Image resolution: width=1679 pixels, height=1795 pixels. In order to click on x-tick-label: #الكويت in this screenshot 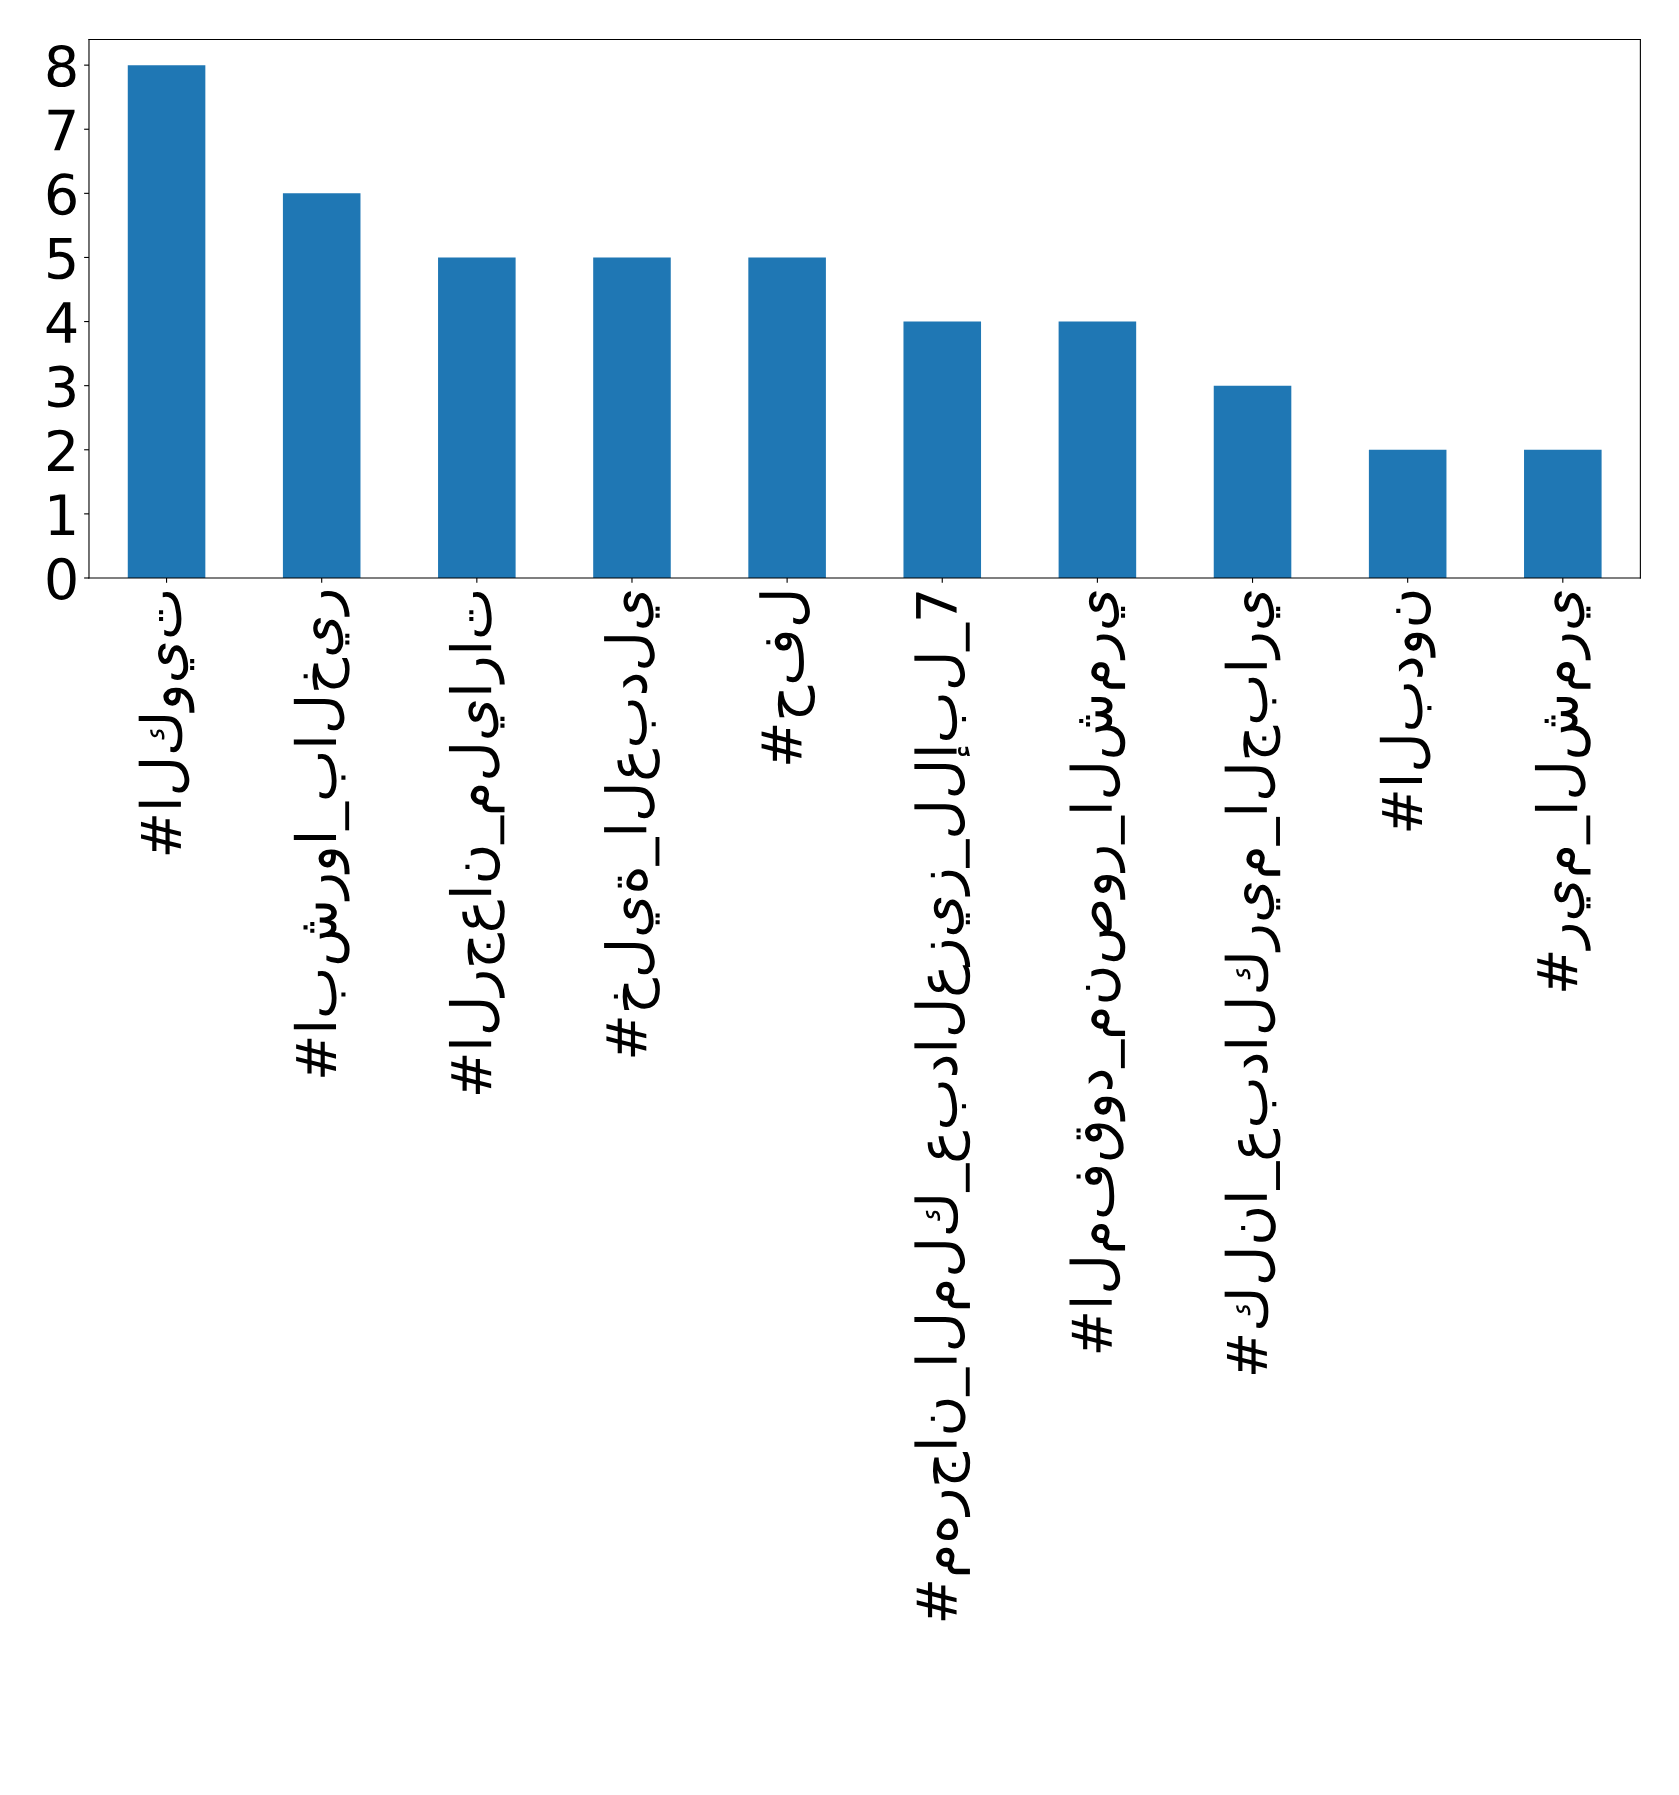, I will do `click(166, 723)`.